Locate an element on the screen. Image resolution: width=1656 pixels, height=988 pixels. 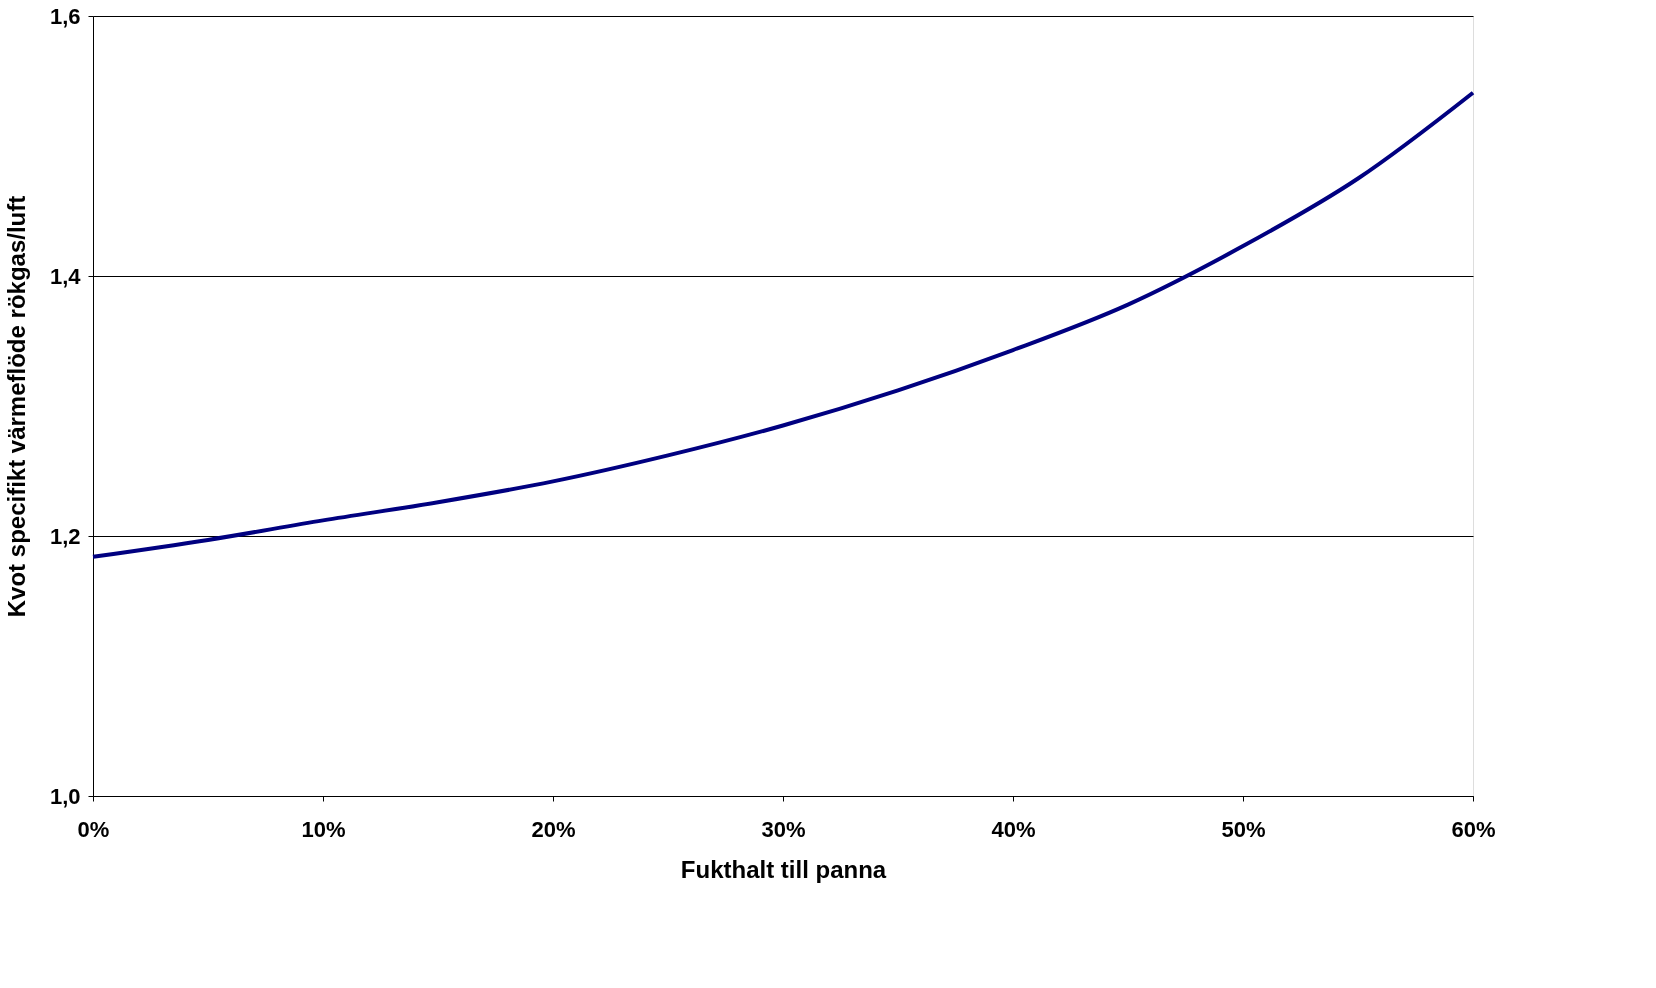
y-tick-label: 1,4 is located at coordinates (65, 276).